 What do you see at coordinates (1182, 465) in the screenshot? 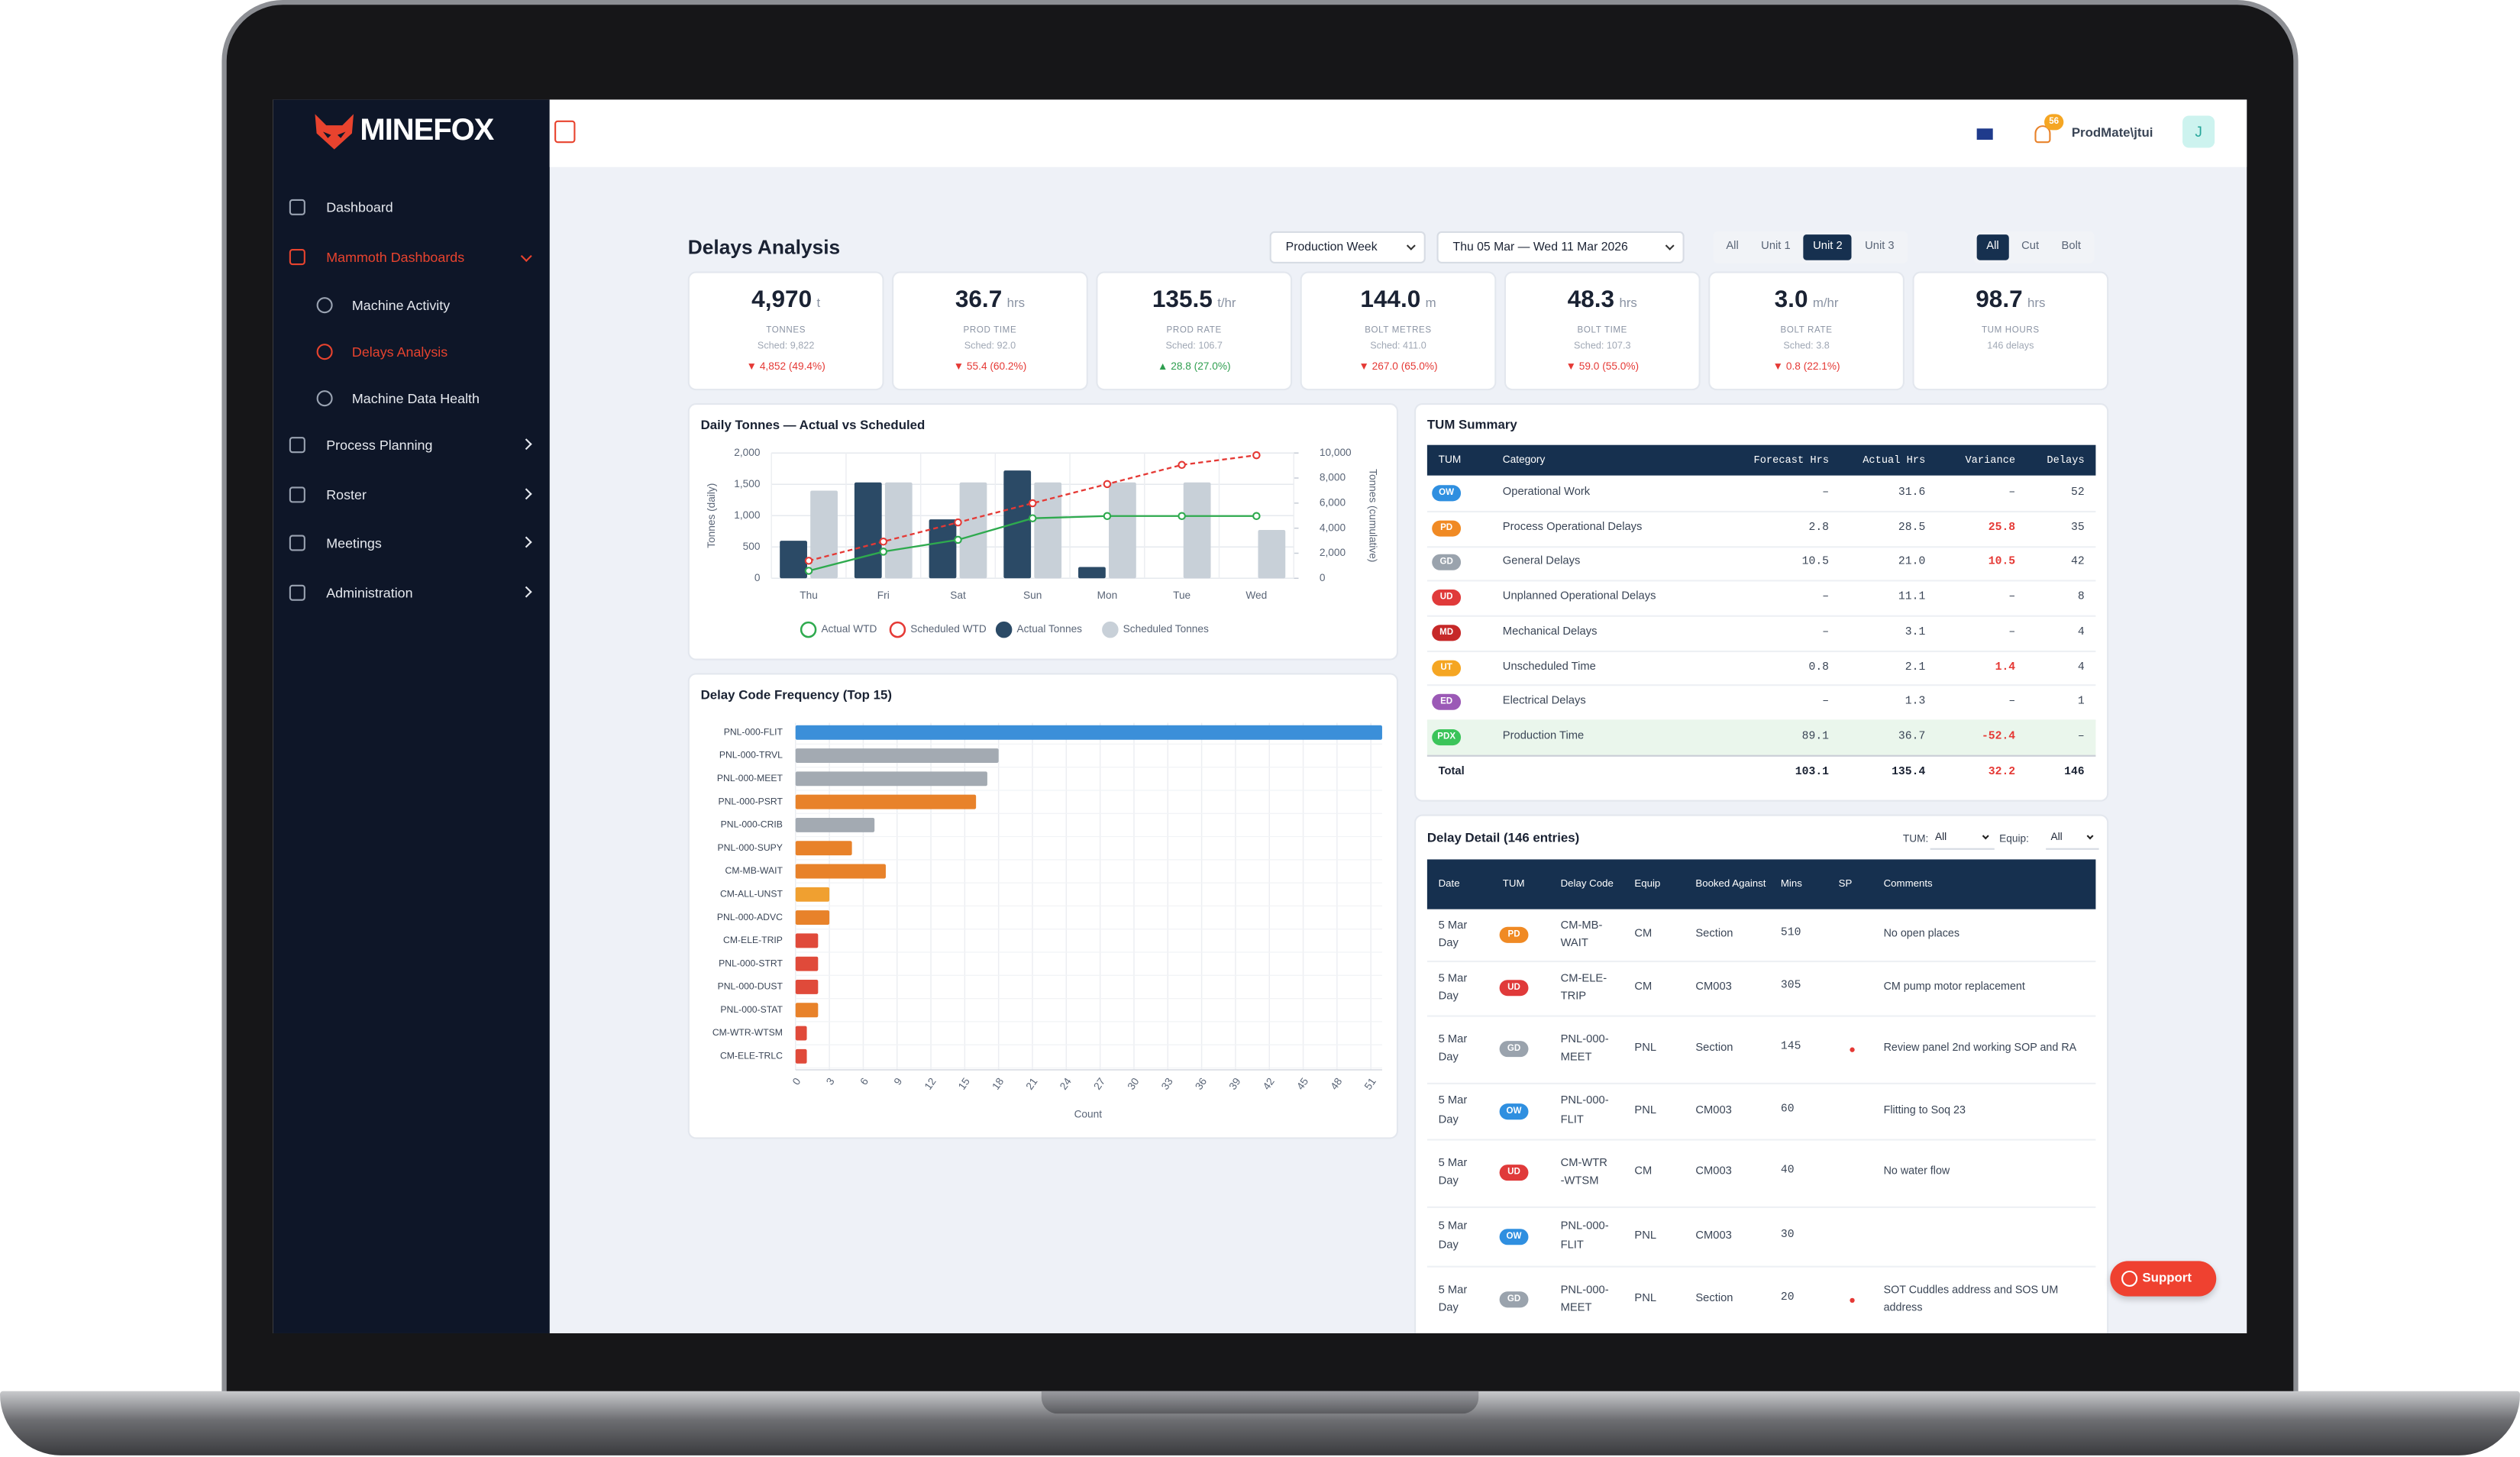
I see `line-point` at bounding box center [1182, 465].